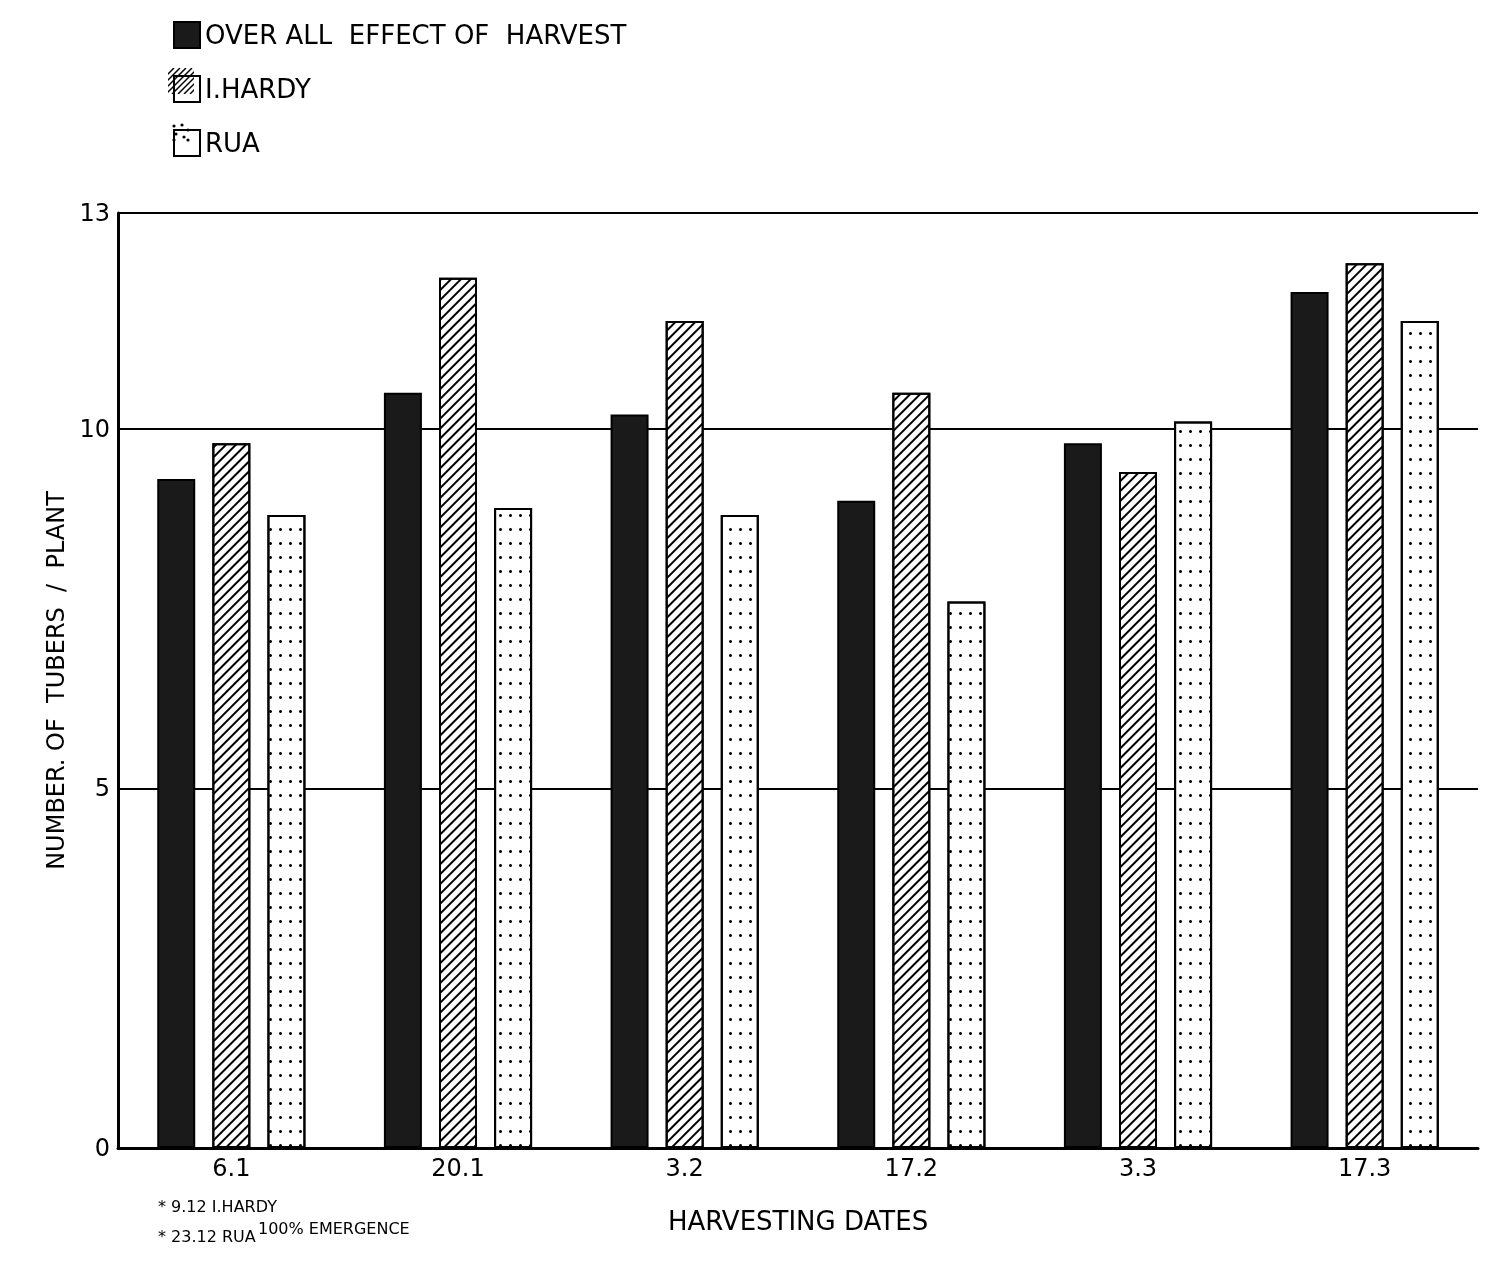 The width and height of the screenshot is (1498, 1270). What do you see at coordinates (102, 1148) in the screenshot?
I see `y-tick-label: 0` at bounding box center [102, 1148].